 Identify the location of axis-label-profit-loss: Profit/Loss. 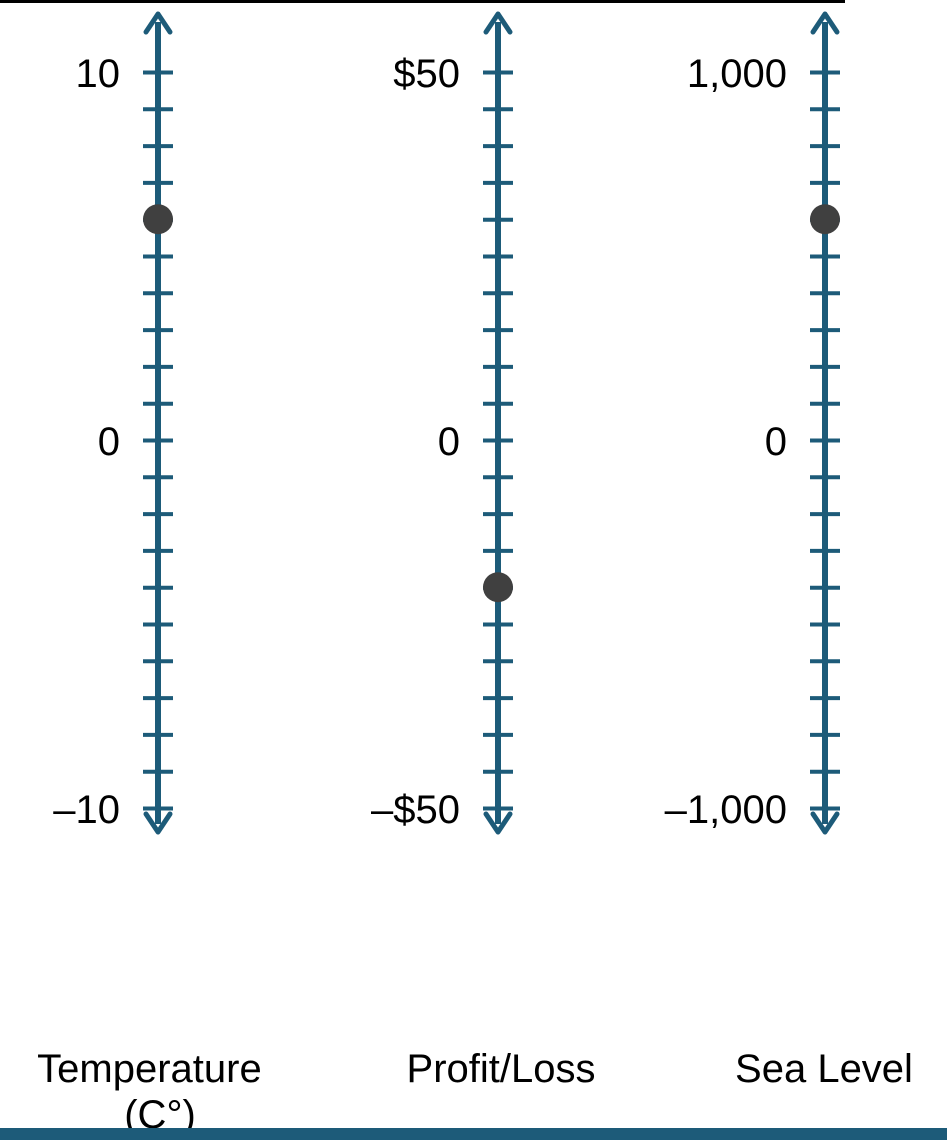
(501, 1069).